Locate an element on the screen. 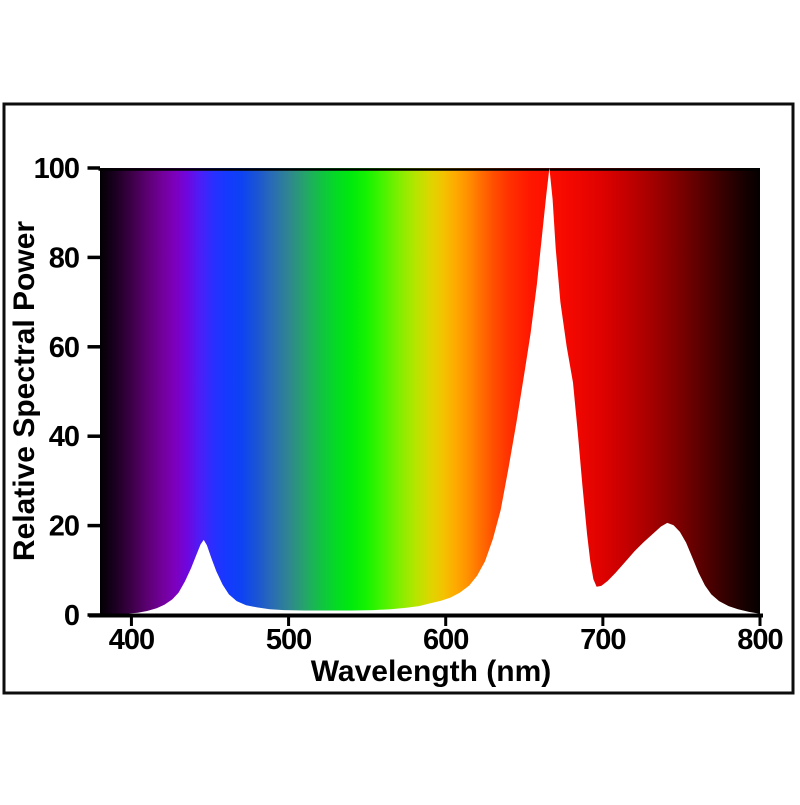  y-axis-tick-labels: 0 20 40 60 80 100 is located at coordinates (57, 392).